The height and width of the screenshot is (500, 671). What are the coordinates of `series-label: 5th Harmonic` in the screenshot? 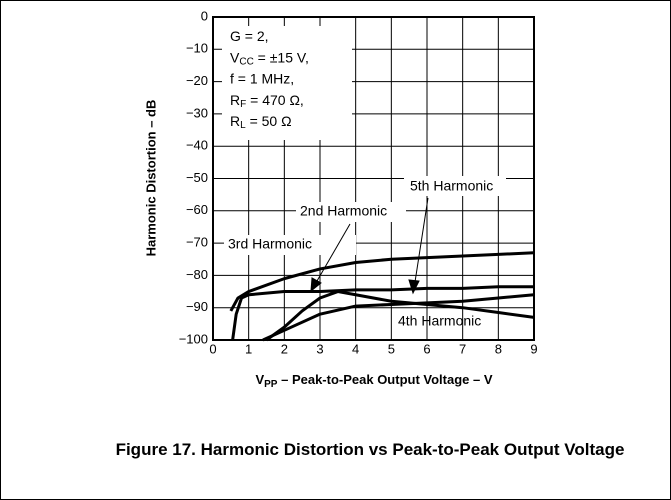 It's located at (451, 186).